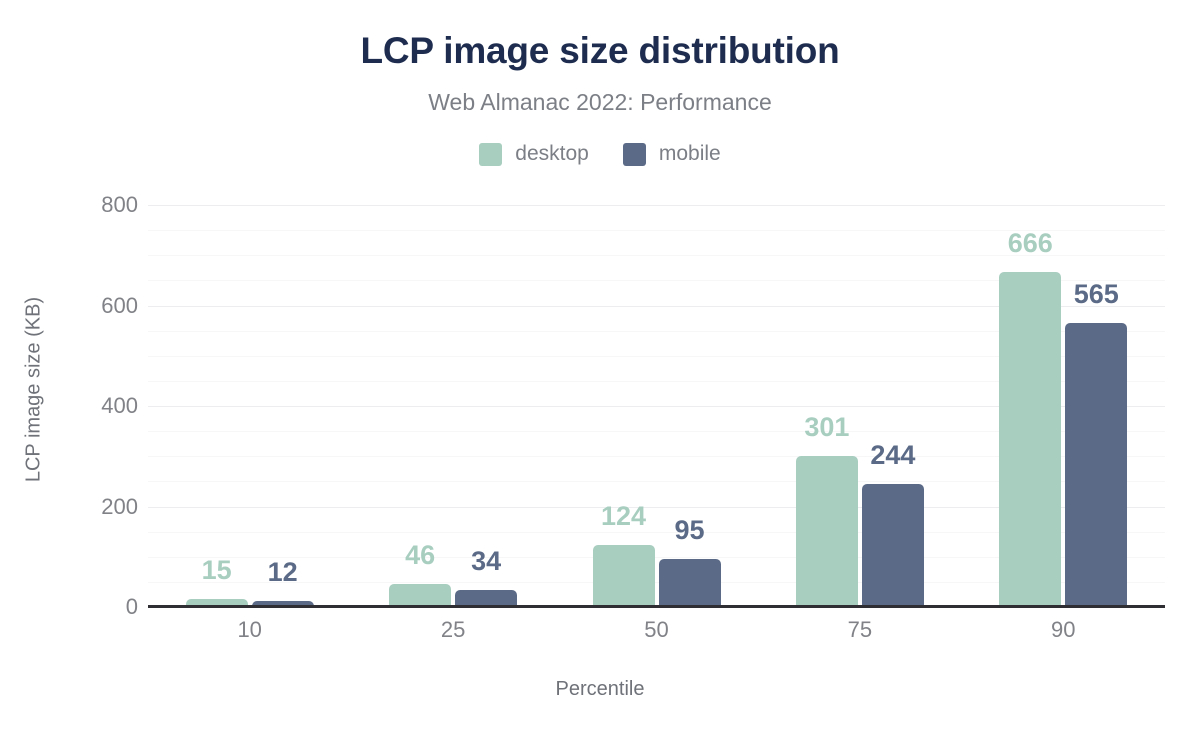 This screenshot has width=1200, height=742. Describe the element at coordinates (119, 204) in the screenshot. I see `y-tick-label: 800` at that location.